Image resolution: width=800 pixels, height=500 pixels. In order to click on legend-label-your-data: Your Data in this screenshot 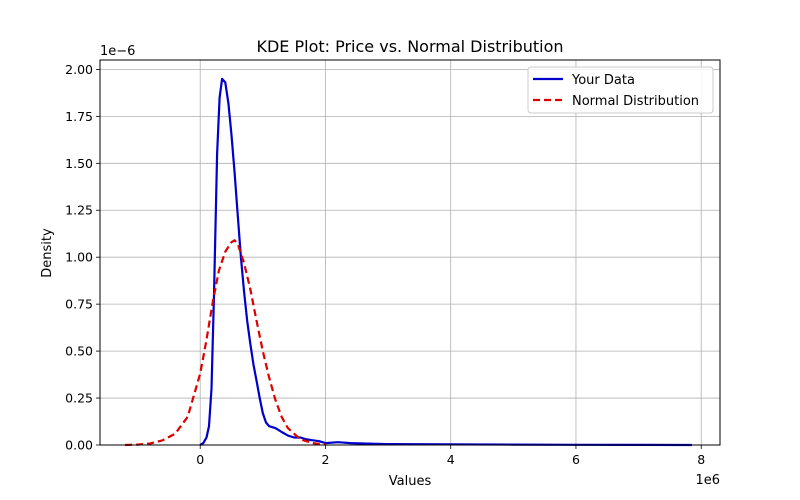, I will do `click(603, 80)`.